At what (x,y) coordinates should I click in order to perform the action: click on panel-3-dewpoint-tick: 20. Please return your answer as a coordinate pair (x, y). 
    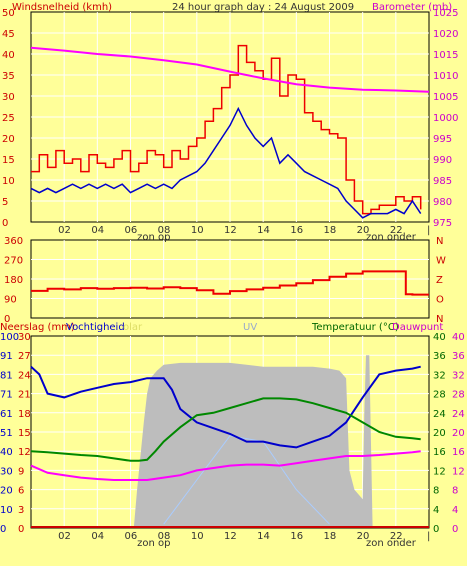
    Looking at the image, I should click on (458, 433).